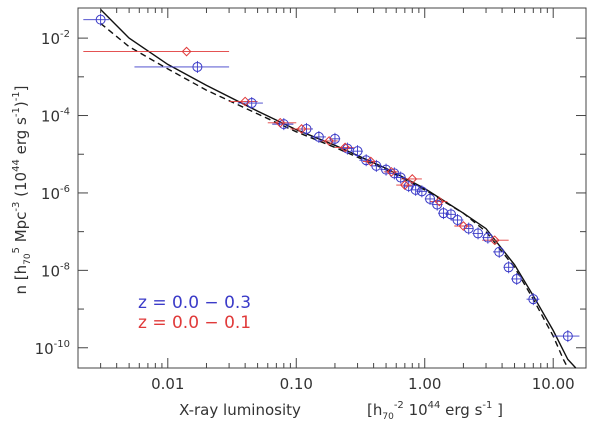 This screenshot has height=425, width=600. I want to click on y-tick-label: 10⁻¹⁰, so click(52, 348).